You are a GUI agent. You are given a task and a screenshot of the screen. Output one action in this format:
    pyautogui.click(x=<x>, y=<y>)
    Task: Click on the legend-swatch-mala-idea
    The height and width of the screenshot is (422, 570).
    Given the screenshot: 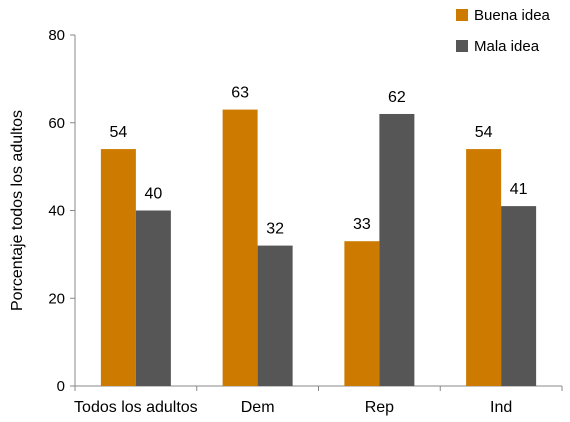 What is the action you would take?
    pyautogui.click(x=462, y=46)
    